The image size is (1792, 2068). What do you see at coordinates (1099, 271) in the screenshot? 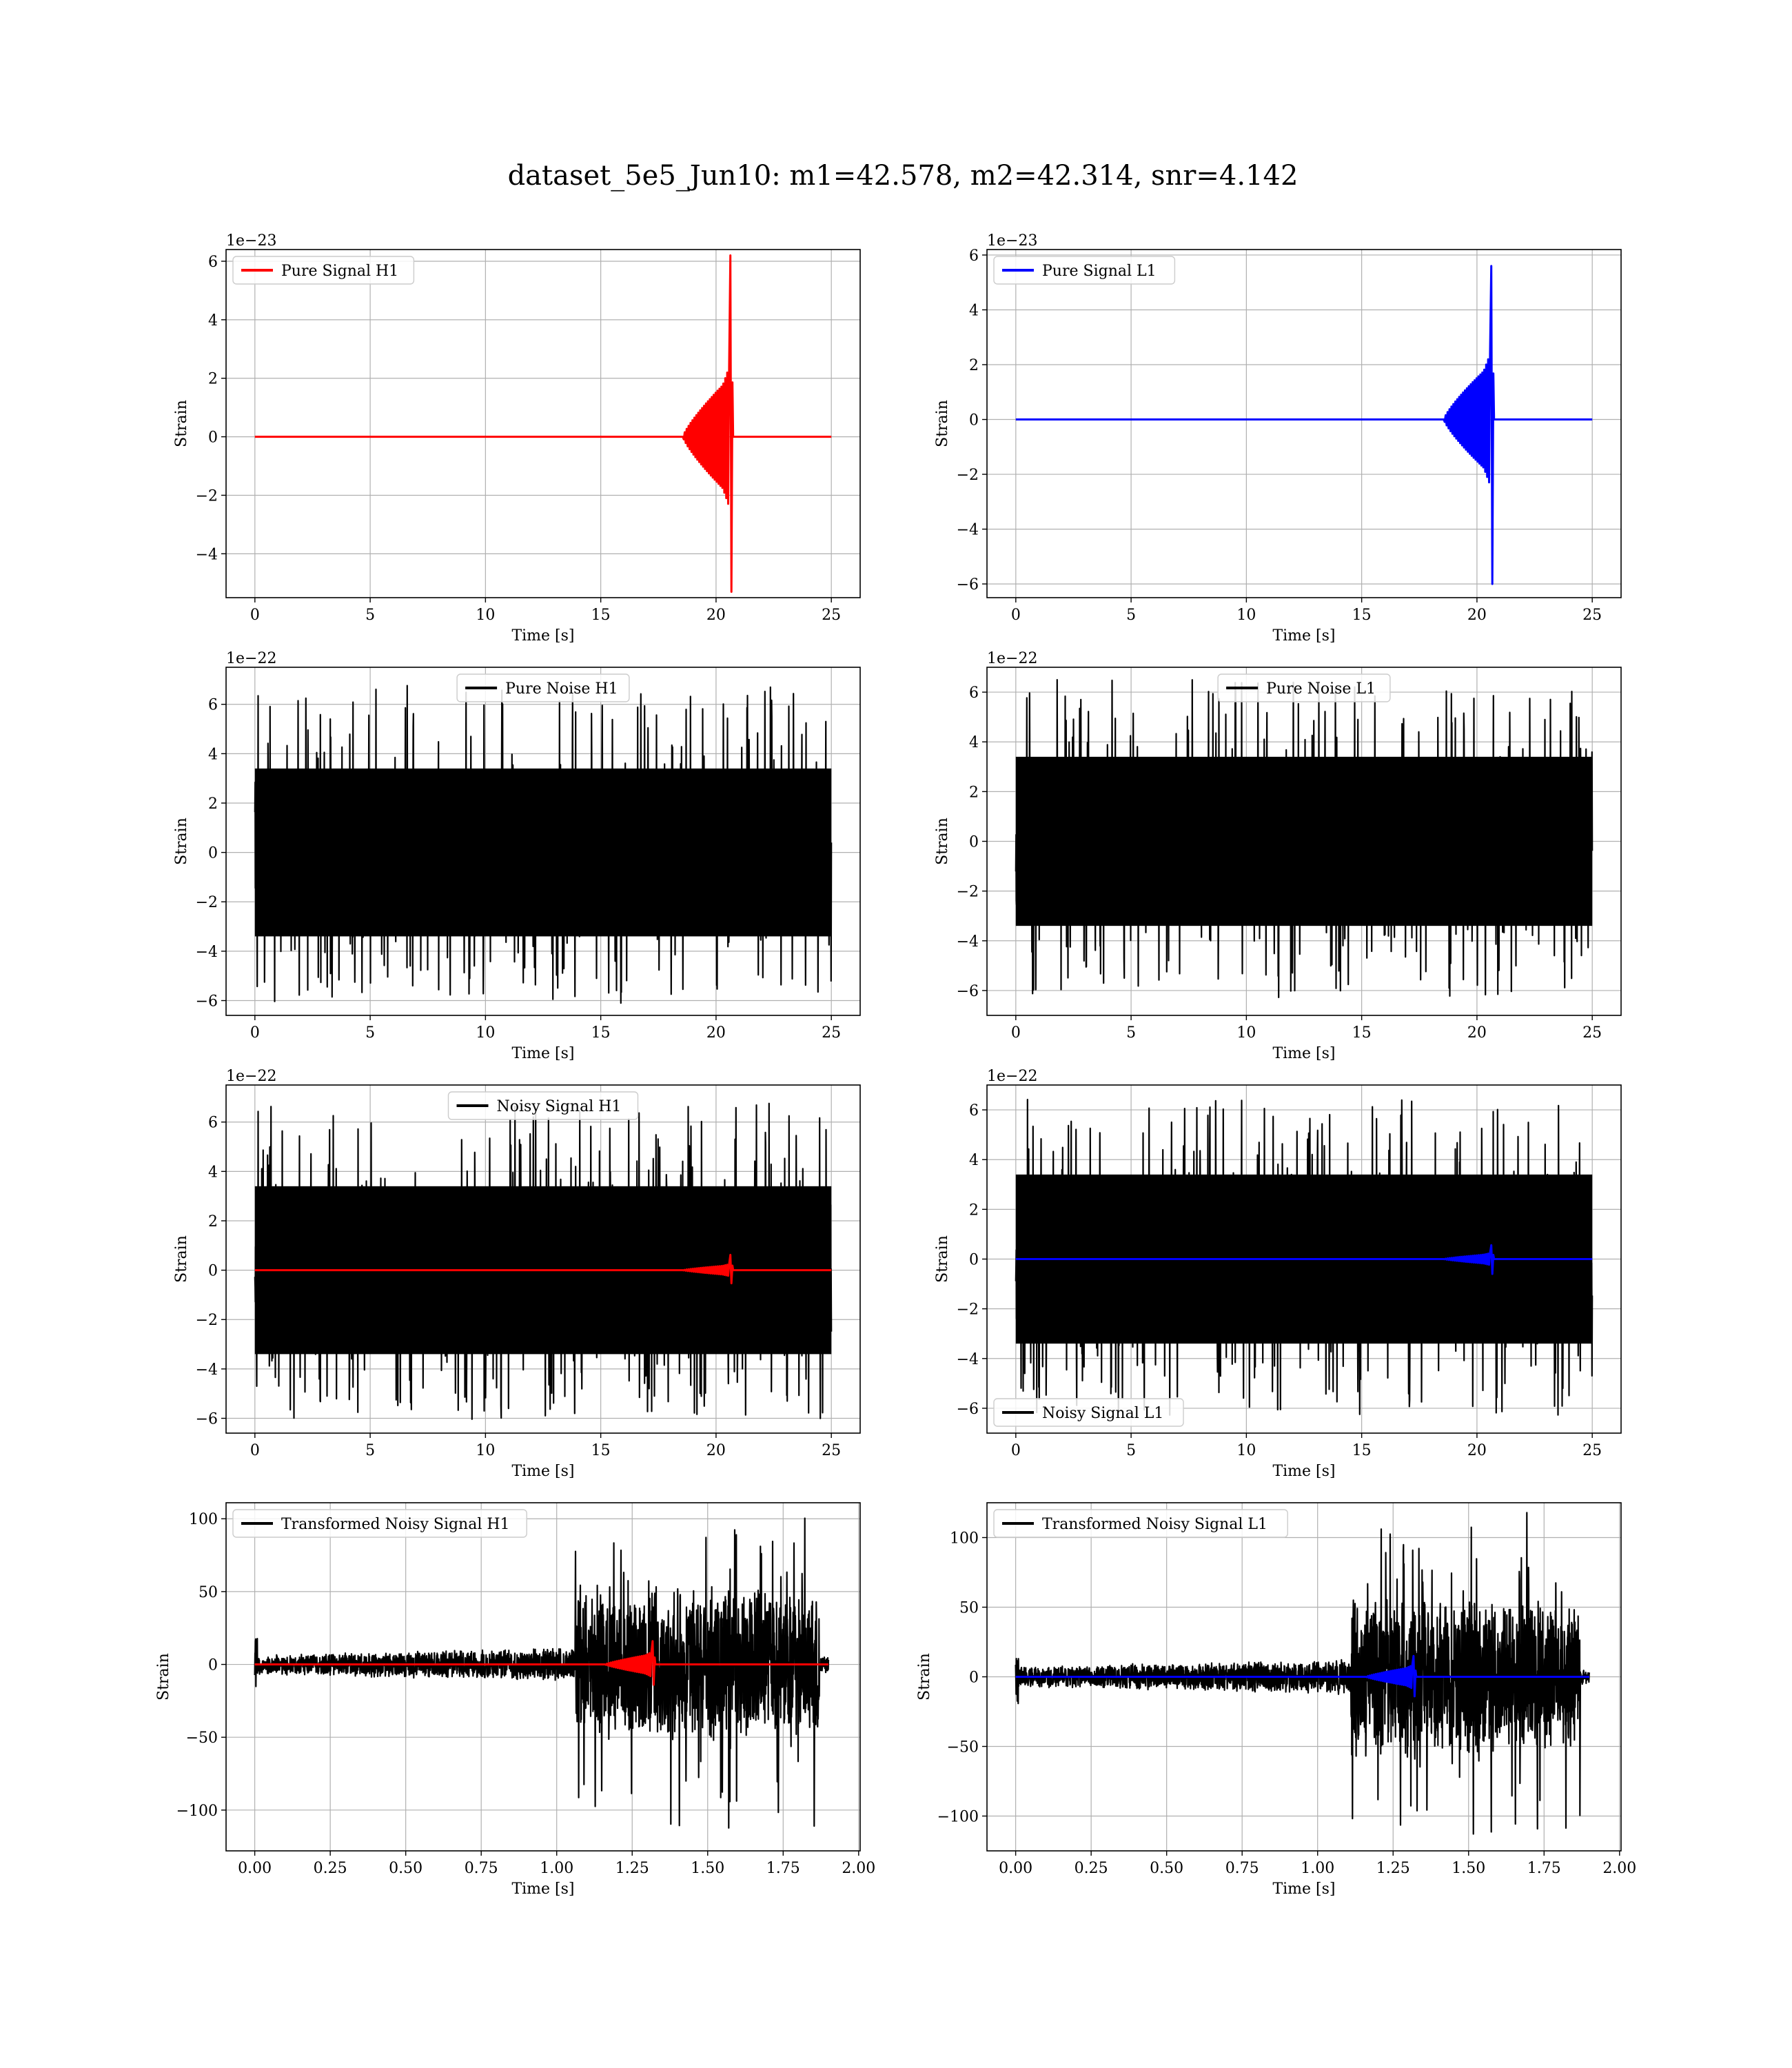
I see `legend-label: Pure Signal L1` at bounding box center [1099, 271].